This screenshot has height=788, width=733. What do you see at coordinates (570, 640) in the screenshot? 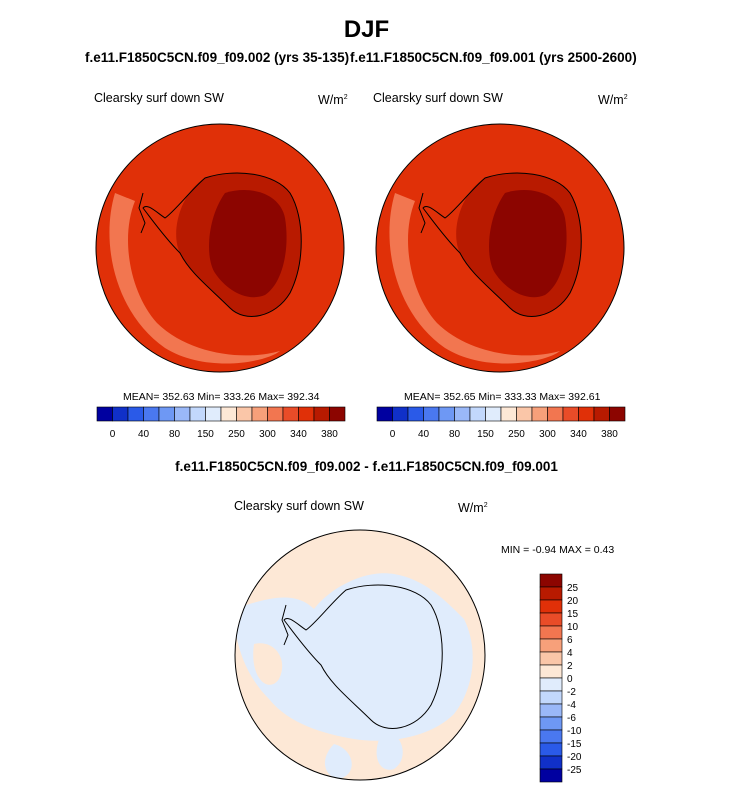
I see `colorbar-tick-label: 6` at bounding box center [570, 640].